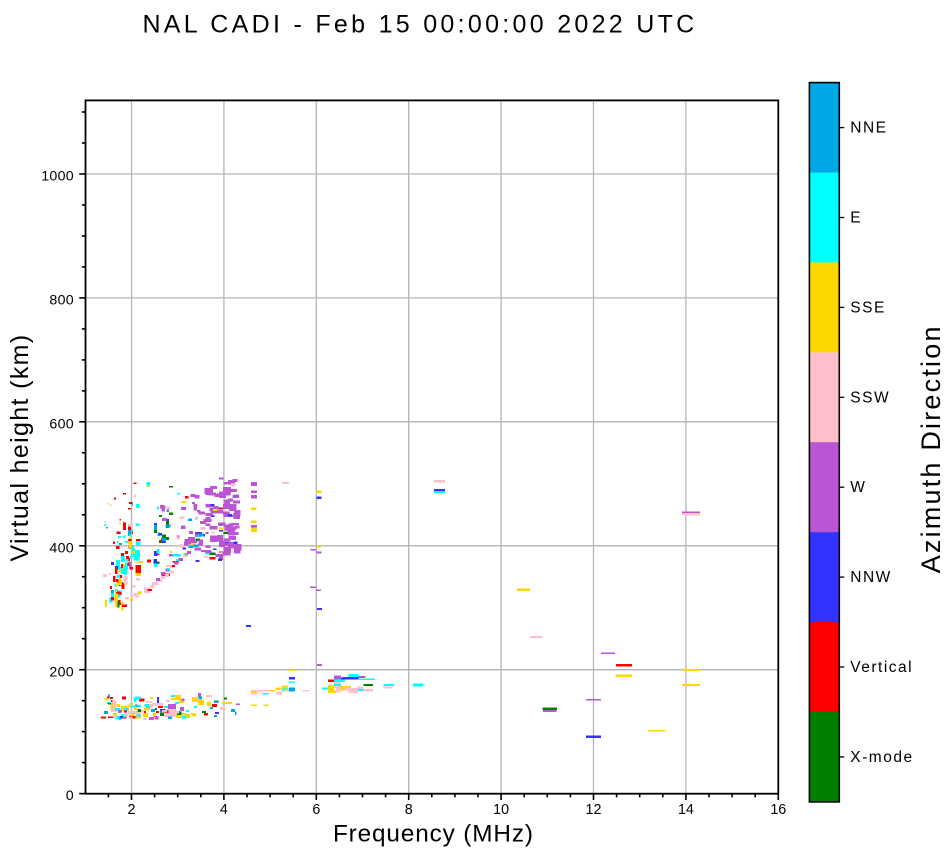  What do you see at coordinates (409, 810) in the screenshot?
I see `svg-text: 8` at bounding box center [409, 810].